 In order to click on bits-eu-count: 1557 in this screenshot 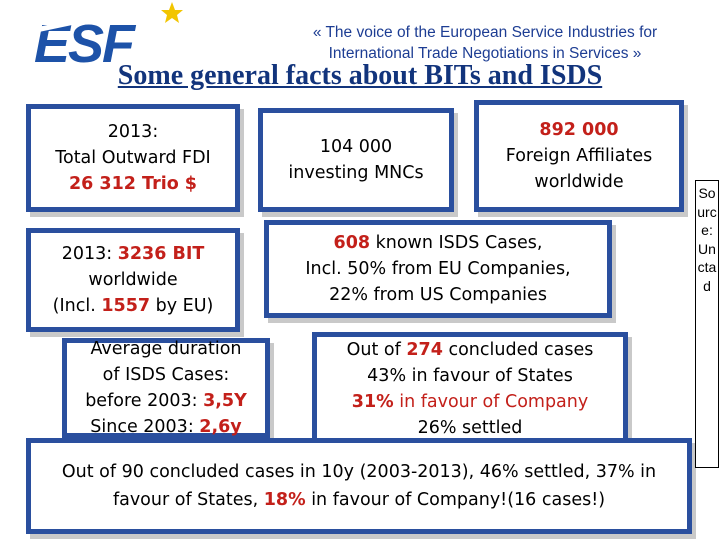, I will do `click(126, 306)`.